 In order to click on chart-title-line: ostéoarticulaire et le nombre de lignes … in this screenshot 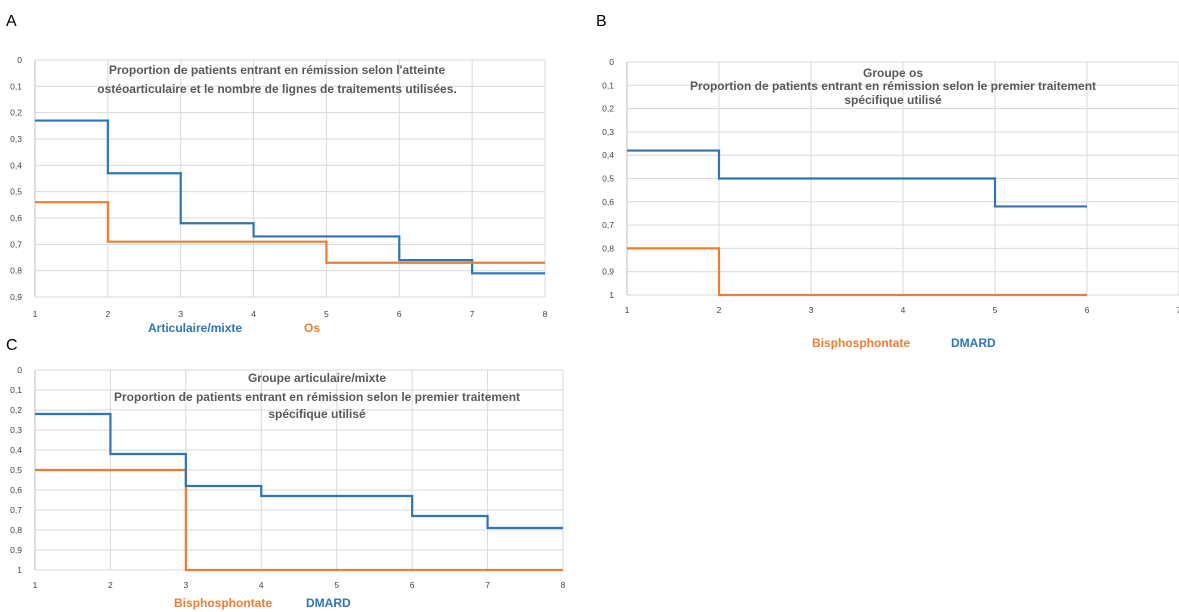, I will do `click(276, 89)`.